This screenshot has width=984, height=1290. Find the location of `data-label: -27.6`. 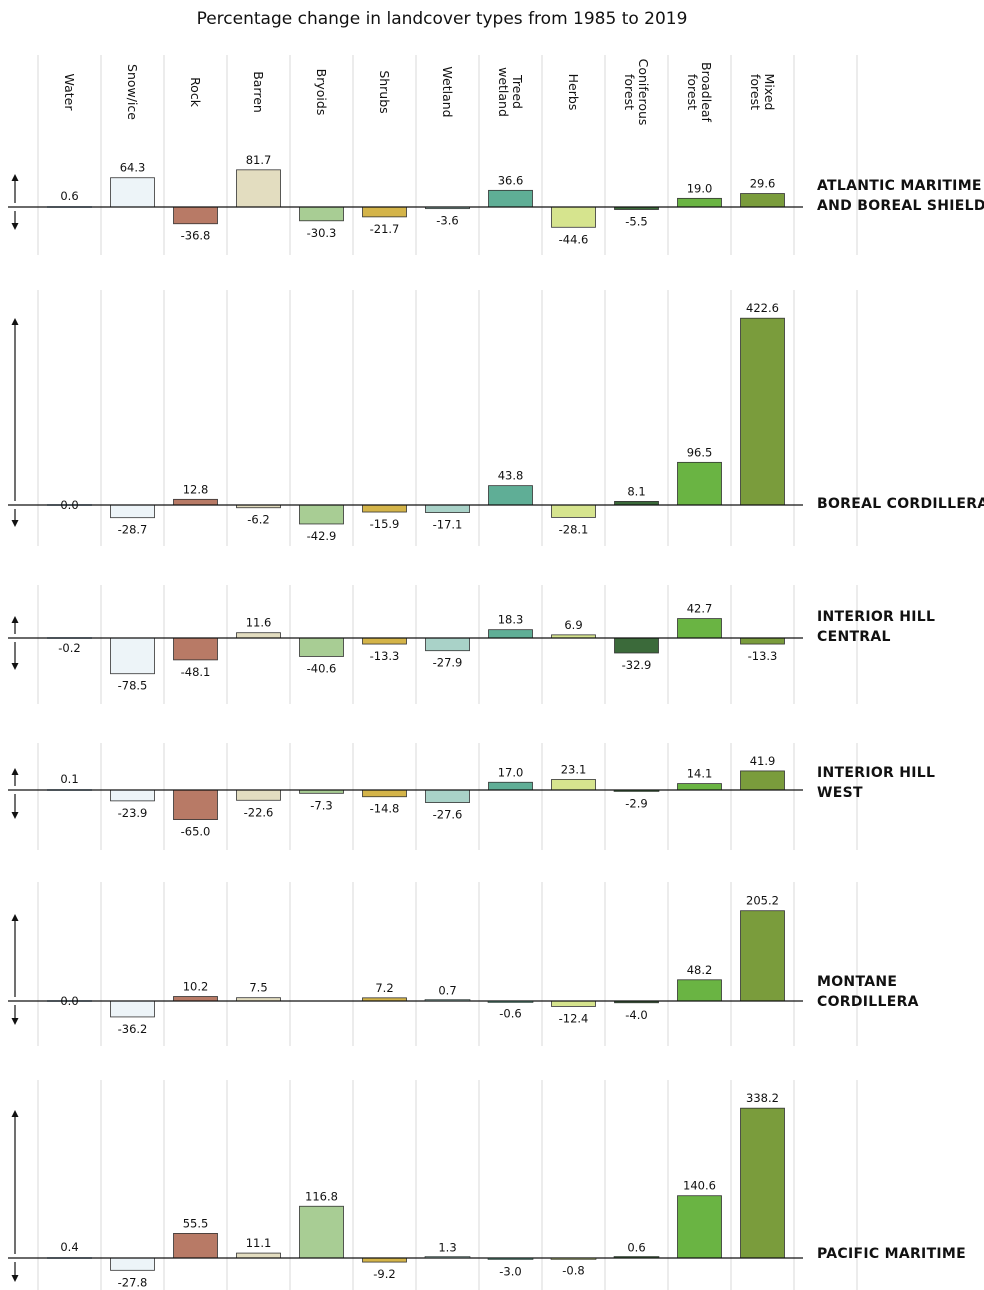

data-label: -27.6 is located at coordinates (448, 815).